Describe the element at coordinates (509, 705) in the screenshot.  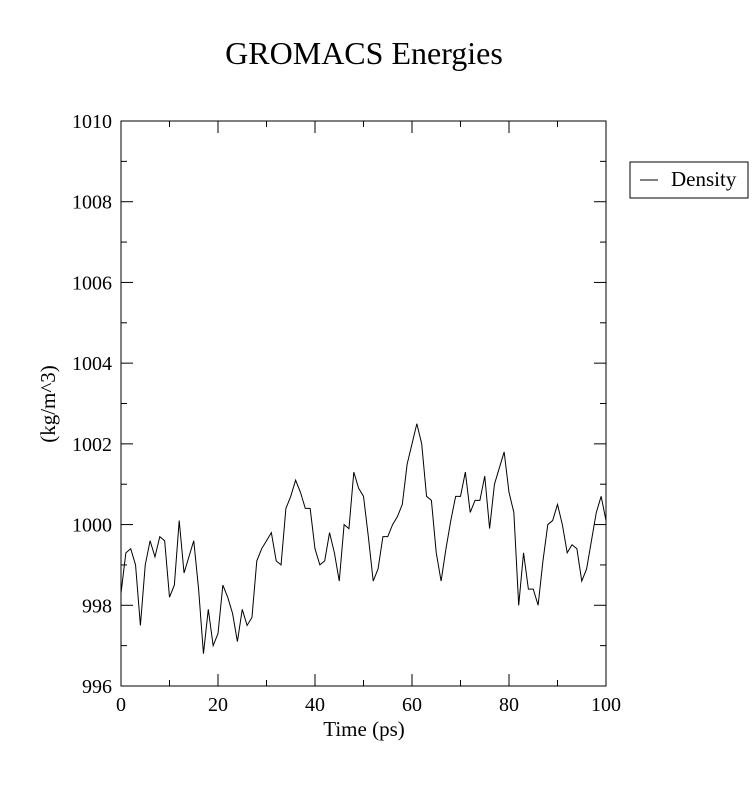
I see `x-tick-label: 80` at that location.